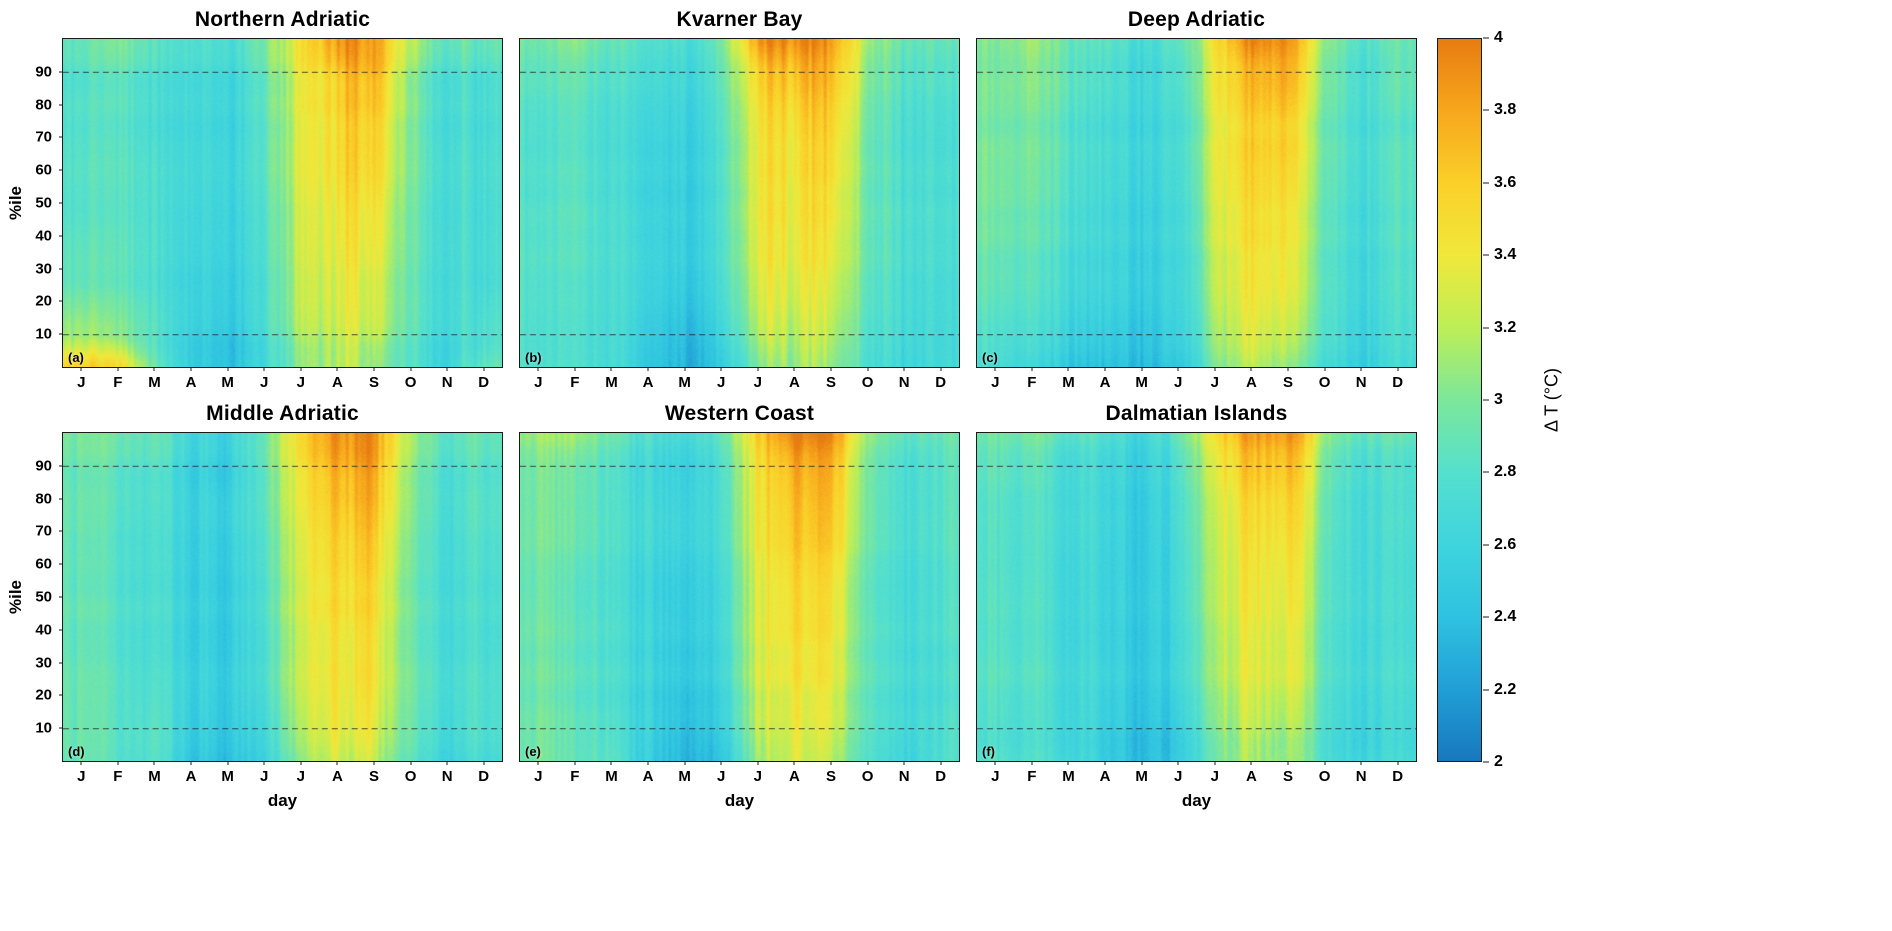 This screenshot has height=931, width=1892. What do you see at coordinates (43, 466) in the screenshot?
I see `y-tick-label: 90` at bounding box center [43, 466].